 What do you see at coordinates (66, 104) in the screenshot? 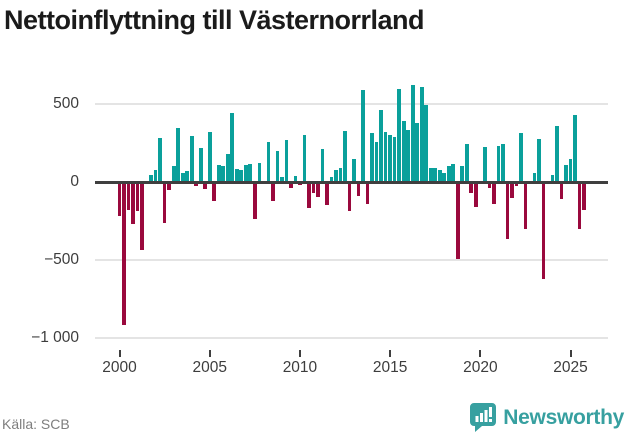
I see `y-axis-label: 500` at bounding box center [66, 104].